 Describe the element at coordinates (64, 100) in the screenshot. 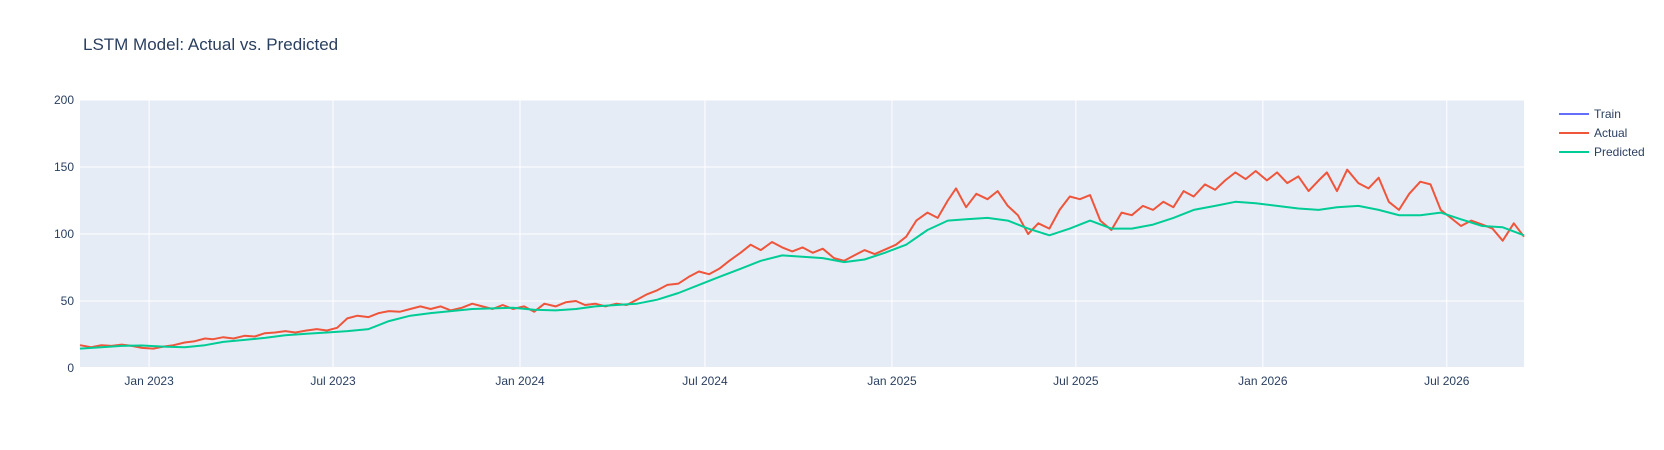

I see `y-tick-label: 200` at that location.